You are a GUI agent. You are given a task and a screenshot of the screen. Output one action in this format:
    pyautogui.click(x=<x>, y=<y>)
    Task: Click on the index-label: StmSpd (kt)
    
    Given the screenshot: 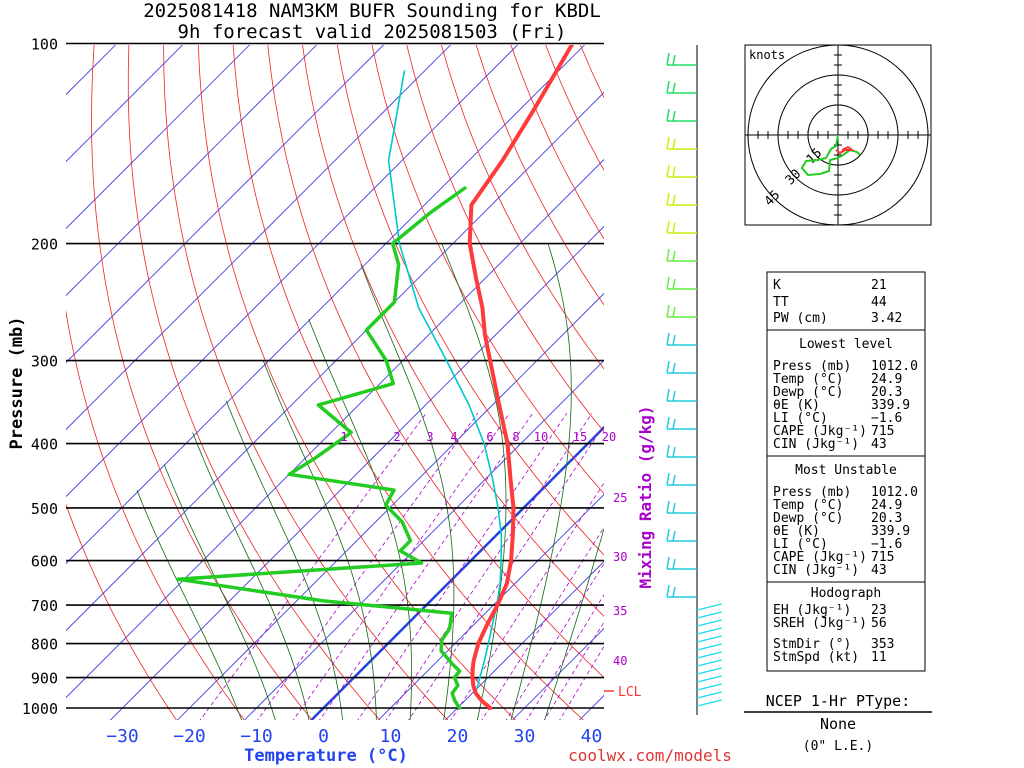 What is the action you would take?
    pyautogui.click(x=816, y=657)
    